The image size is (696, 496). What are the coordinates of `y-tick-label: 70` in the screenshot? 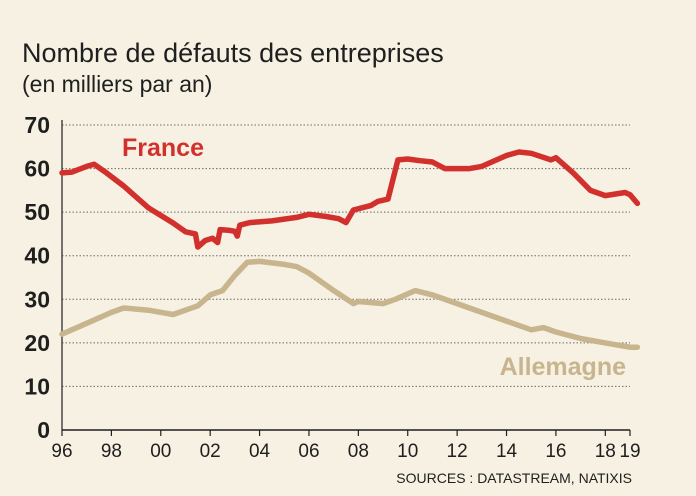 It's located at (37, 125).